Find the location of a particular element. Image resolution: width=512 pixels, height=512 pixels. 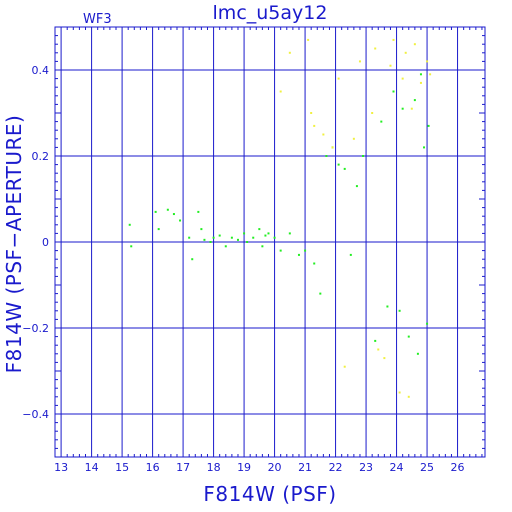

x-tick-label: 19 is located at coordinates (244, 467).